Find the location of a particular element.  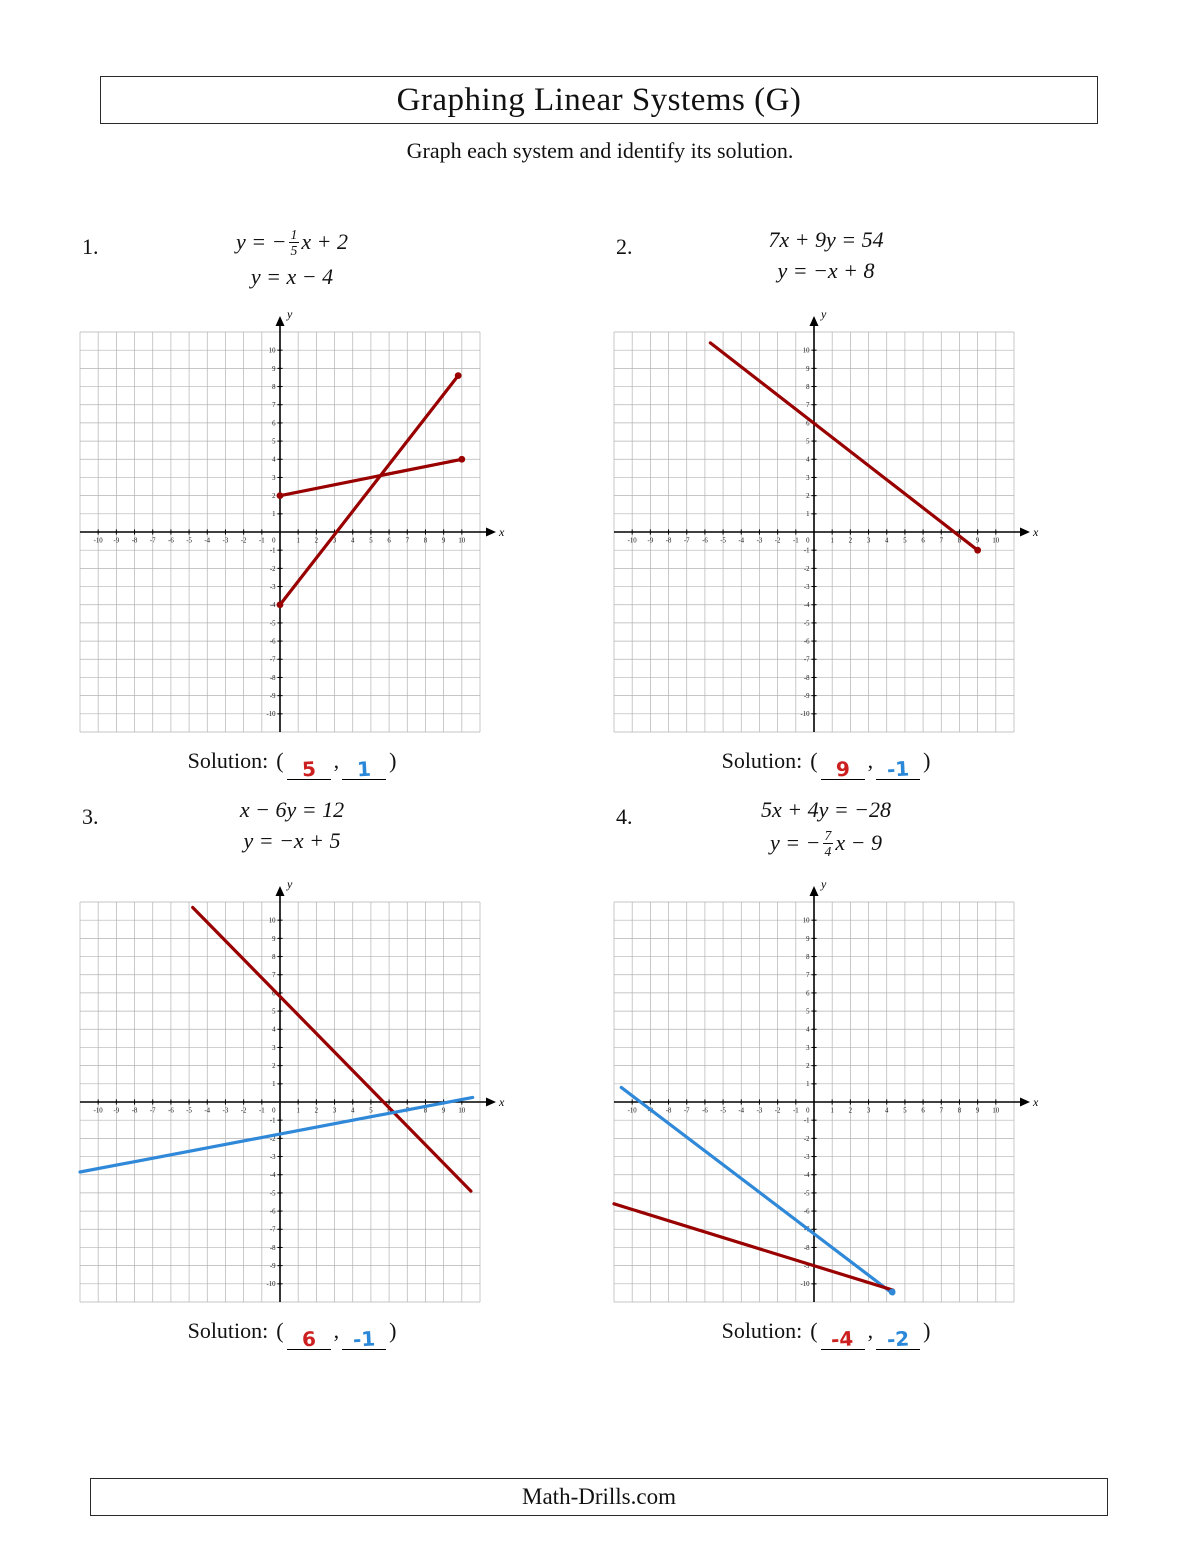

problem-2-equation-1: 7x + 9y = 54 is located at coordinates (826, 239).